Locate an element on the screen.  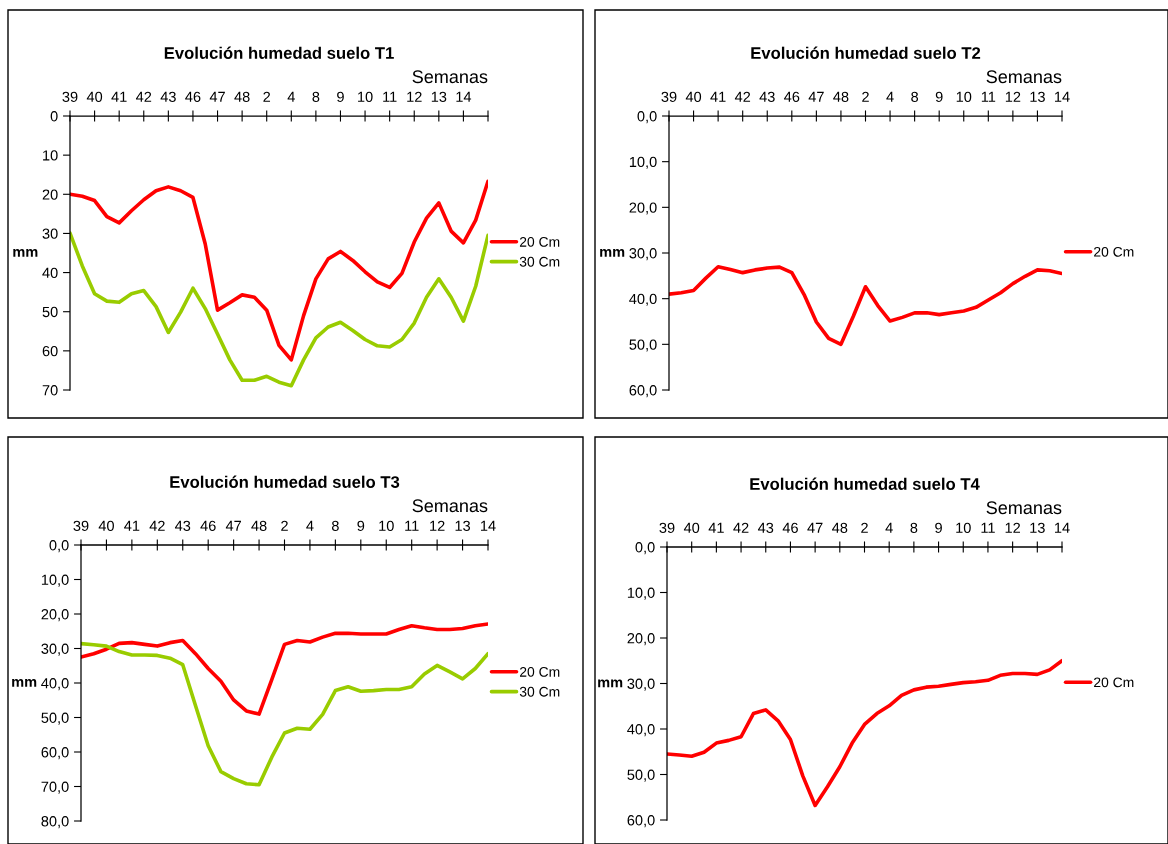
y-tick-label: 10 is located at coordinates (50, 155).